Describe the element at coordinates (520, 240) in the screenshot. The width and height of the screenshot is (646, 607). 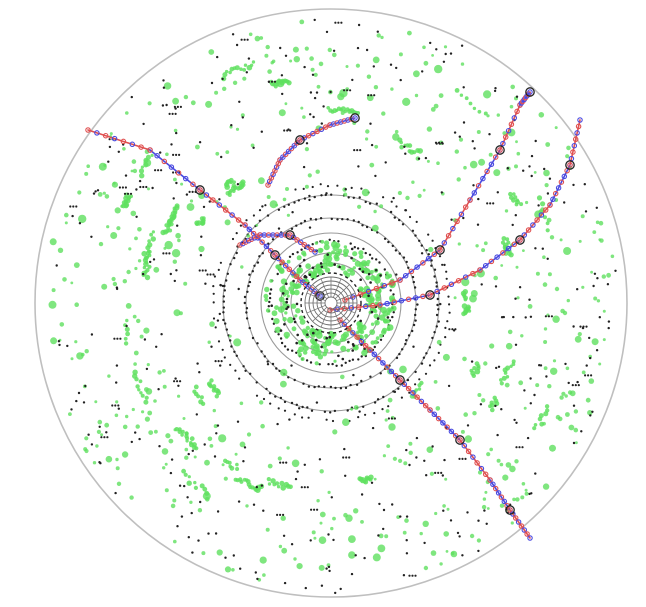
I see `track-vertex-marker` at that location.